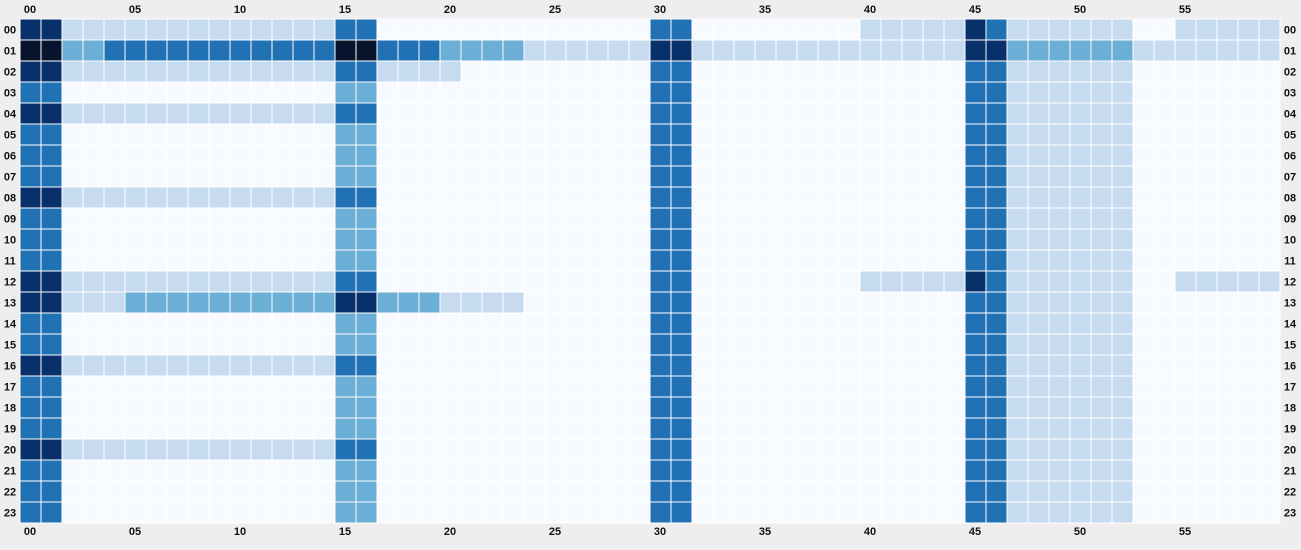 This screenshot has height=550, width=1301. I want to click on x-tick-label: 55, so click(1185, 532).